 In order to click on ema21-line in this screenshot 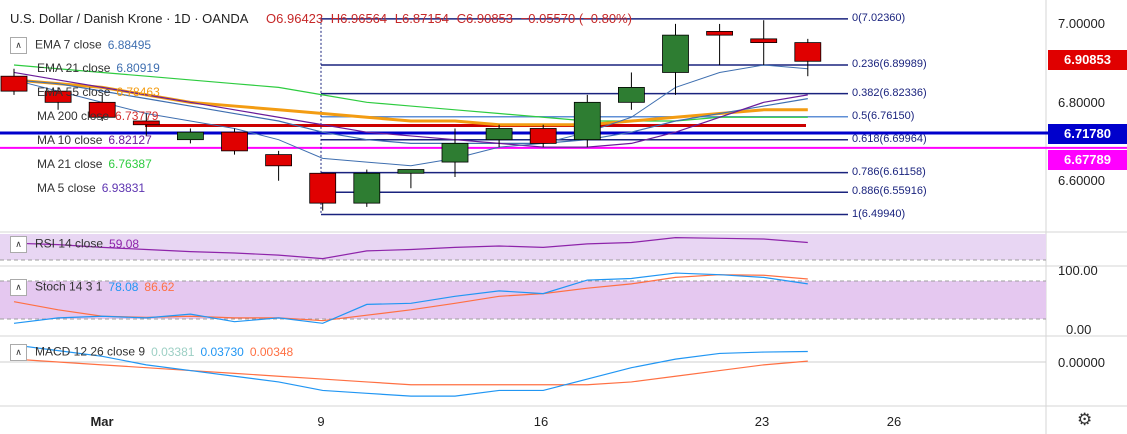, I will do `click(410, 111)`.